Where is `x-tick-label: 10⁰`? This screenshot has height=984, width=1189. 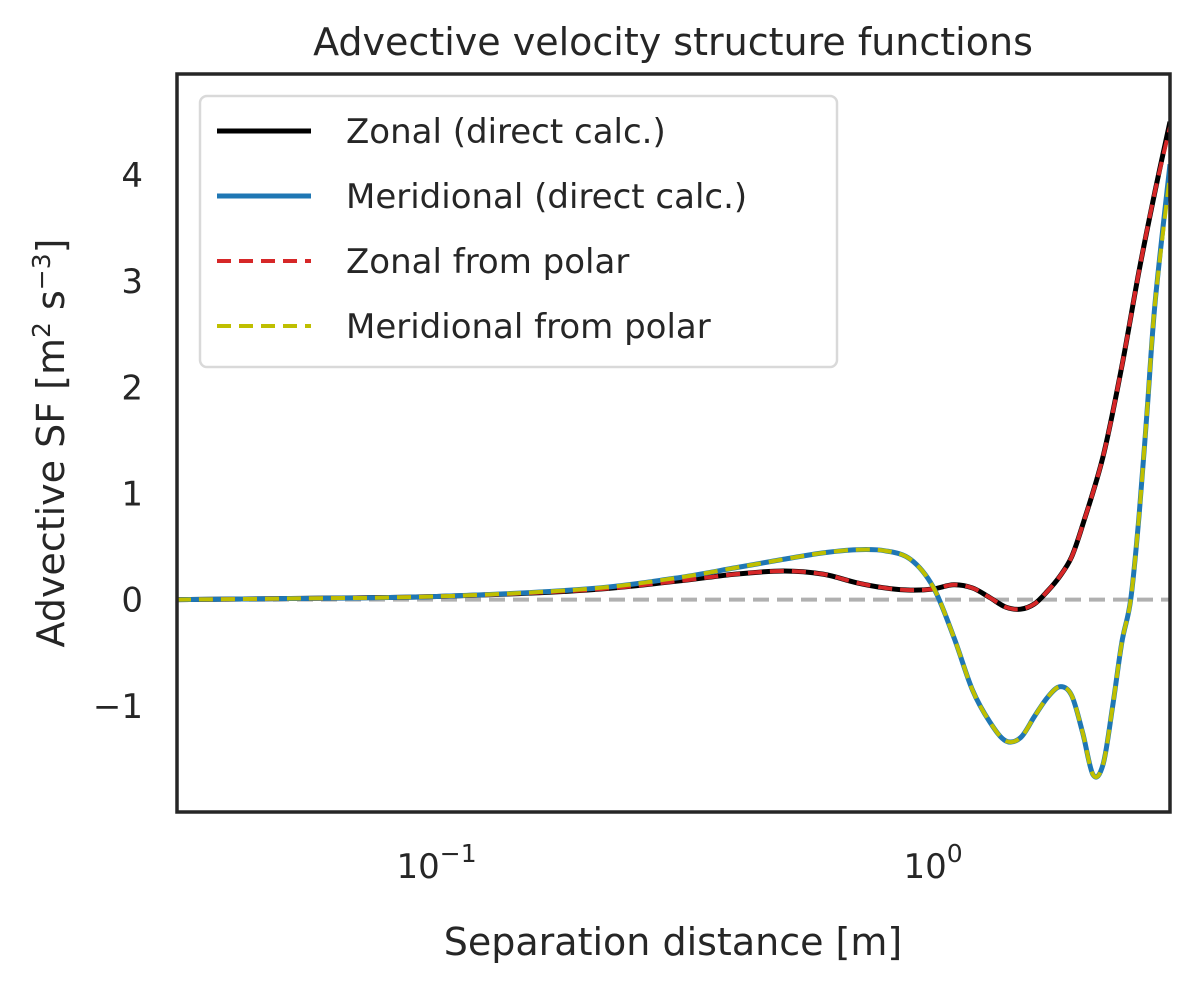
x-tick-label: 10⁰ is located at coordinates (933, 863).